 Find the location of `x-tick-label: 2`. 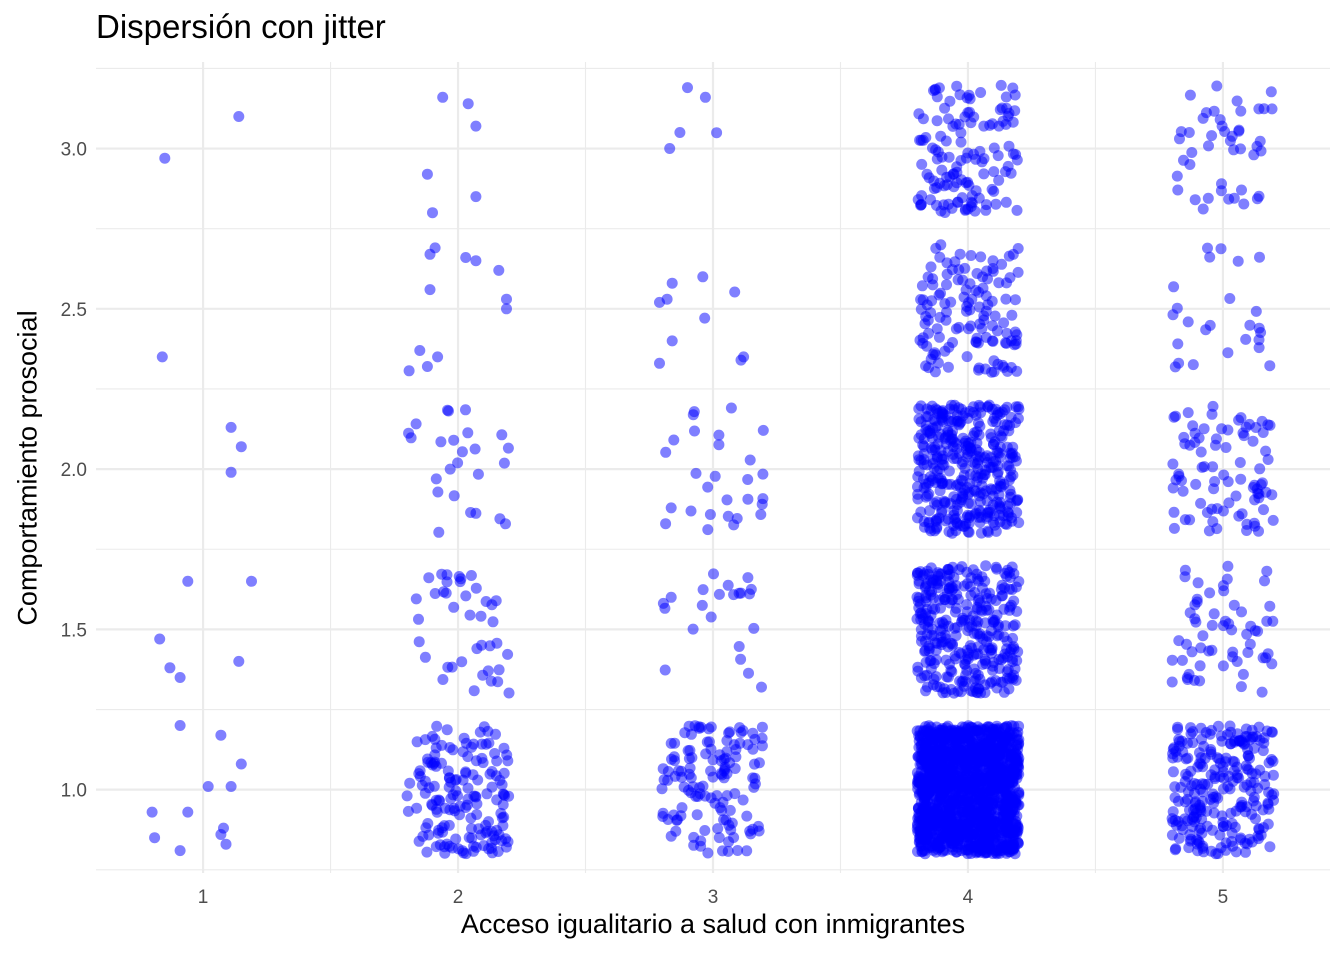

x-tick-label: 2 is located at coordinates (458, 897).